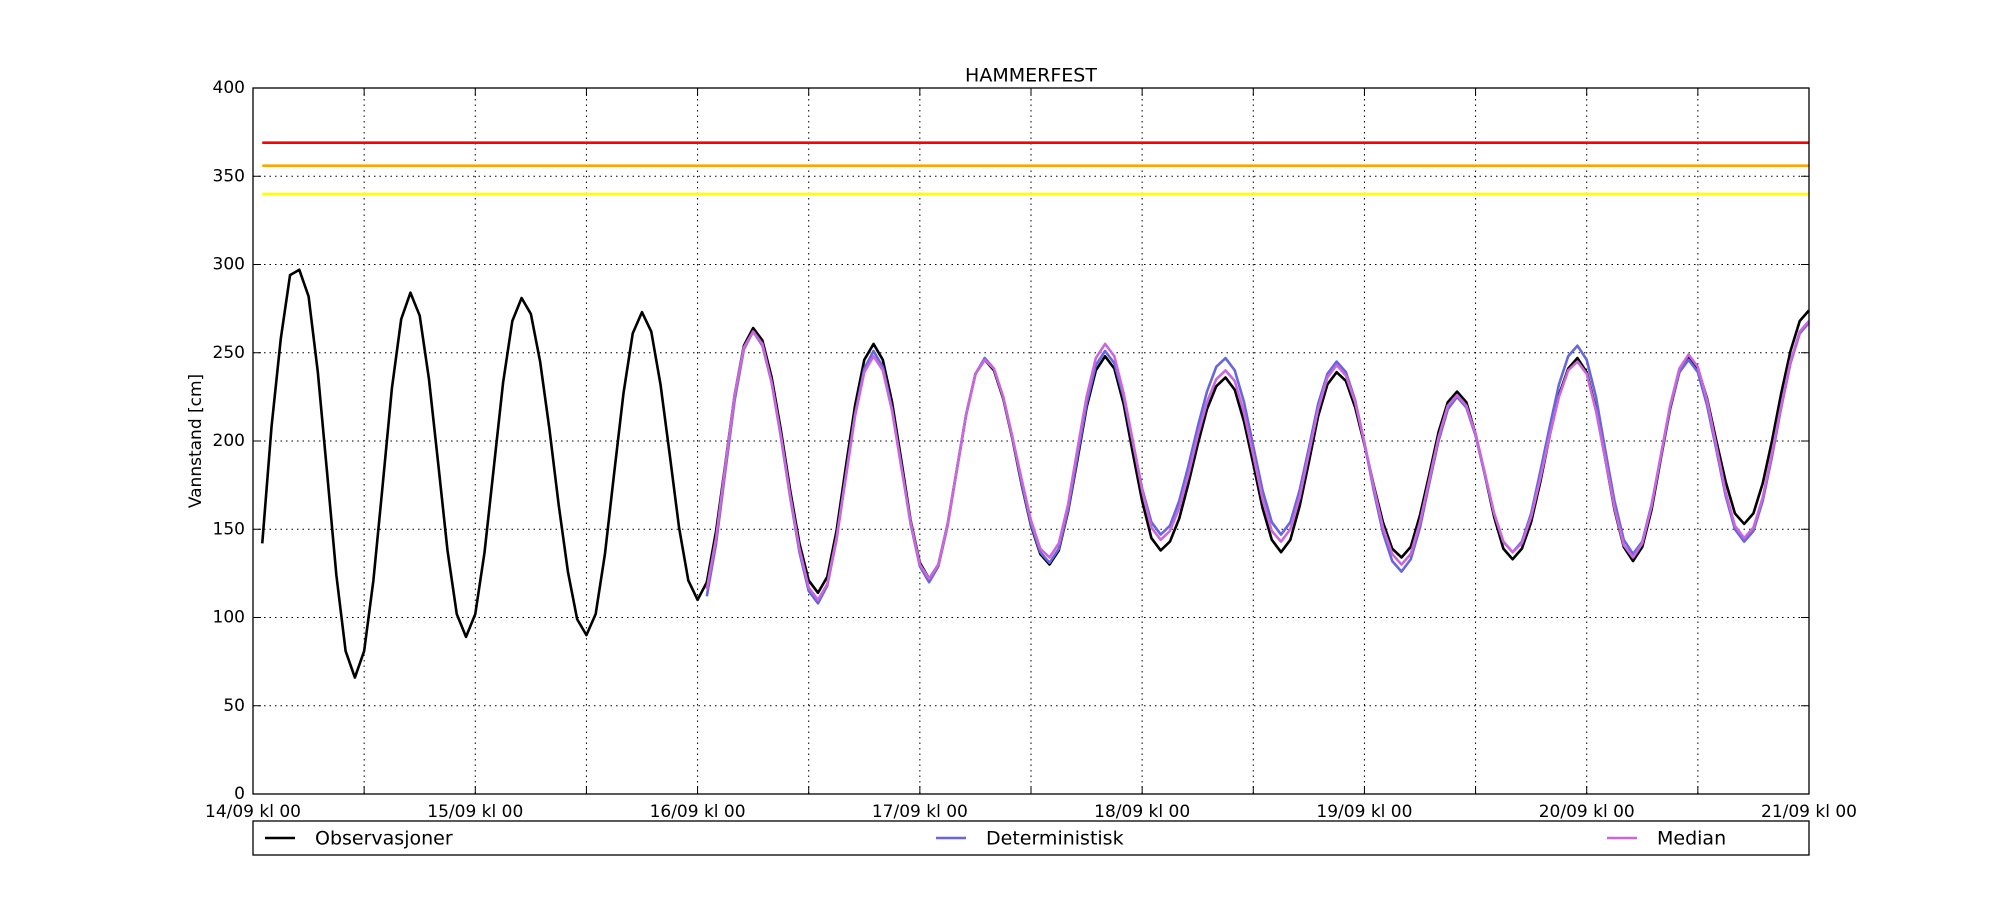  What do you see at coordinates (229, 88) in the screenshot?
I see `y-tick-label: 400` at bounding box center [229, 88].